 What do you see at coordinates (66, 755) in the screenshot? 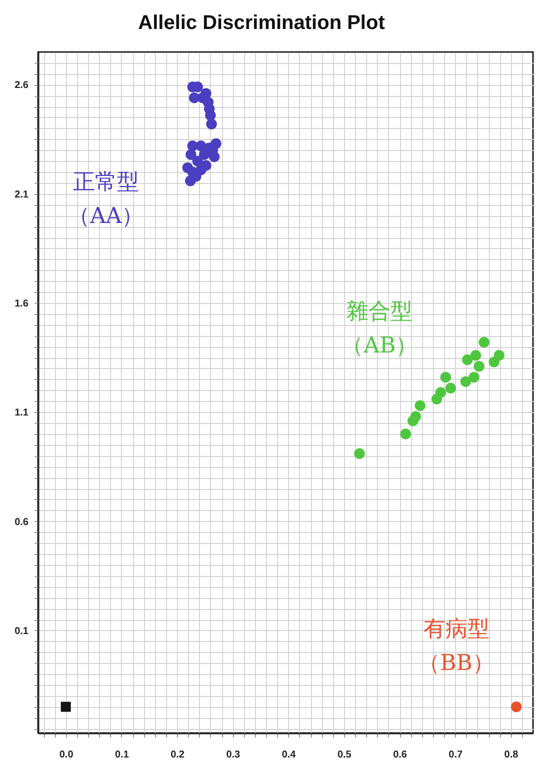
I see `x-tick-label: 0.0` at bounding box center [66, 755].